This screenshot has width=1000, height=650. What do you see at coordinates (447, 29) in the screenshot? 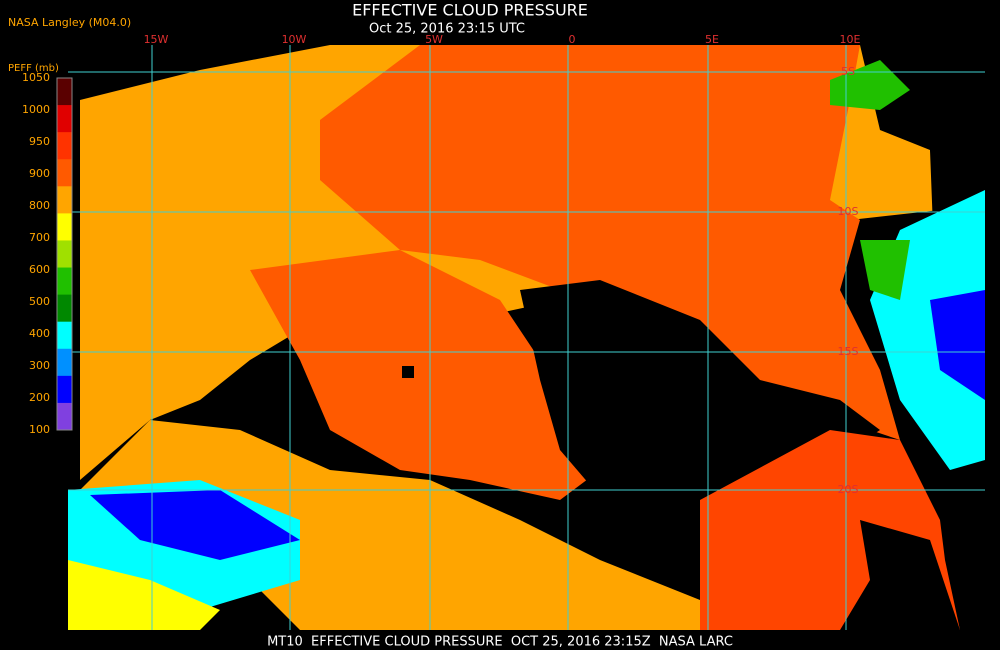
I see `subtitle: Oct 25, 2016 23:15 UTC` at bounding box center [447, 29].